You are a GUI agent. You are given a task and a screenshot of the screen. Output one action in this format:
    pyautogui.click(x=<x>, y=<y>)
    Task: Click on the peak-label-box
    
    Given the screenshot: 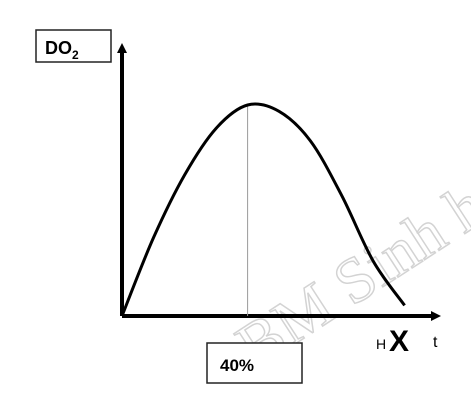 What is the action you would take?
    pyautogui.click(x=254, y=363)
    